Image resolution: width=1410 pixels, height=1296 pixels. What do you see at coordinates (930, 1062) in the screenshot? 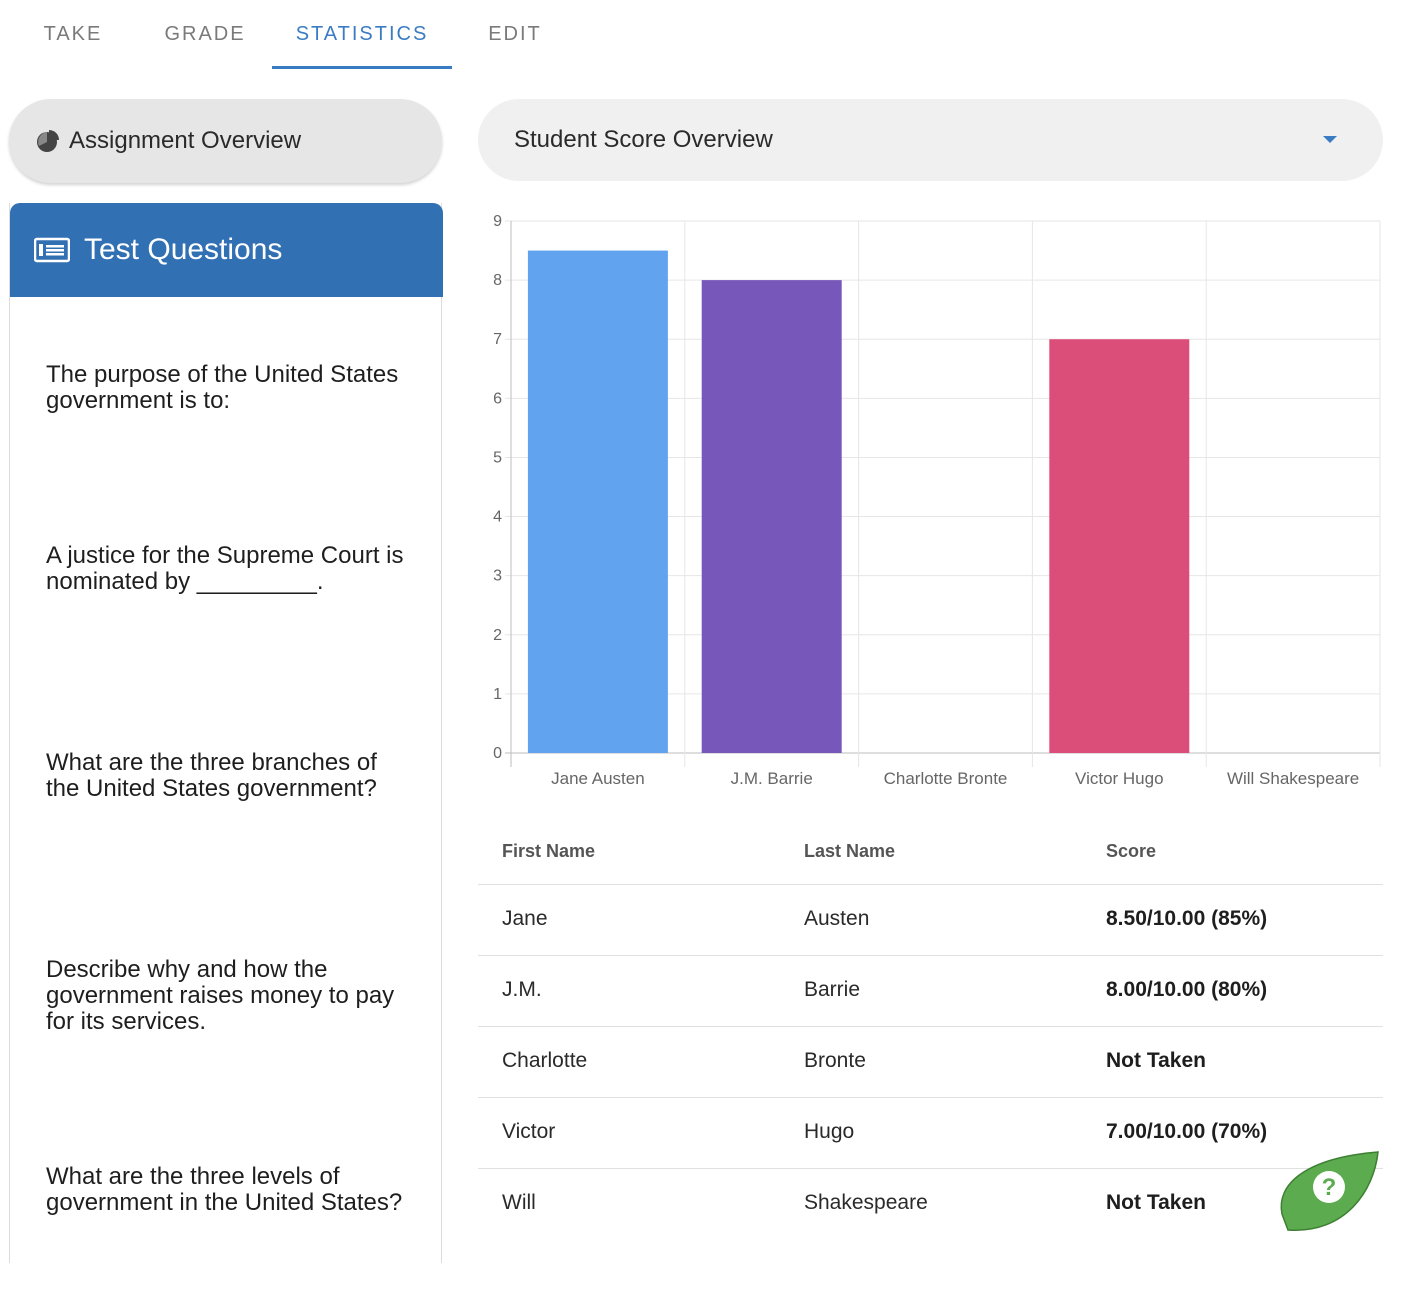
I see `table-row: Charlotte Bronte Not Taken` at bounding box center [930, 1062].